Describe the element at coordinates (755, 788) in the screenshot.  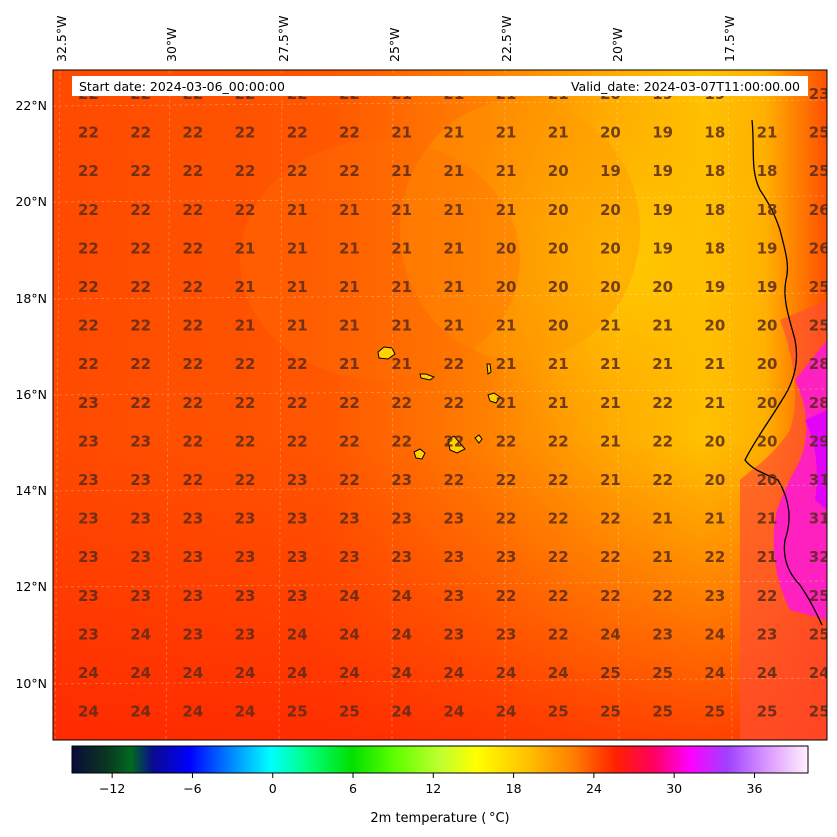
I see `colorbar-tick-label: 36` at that location.